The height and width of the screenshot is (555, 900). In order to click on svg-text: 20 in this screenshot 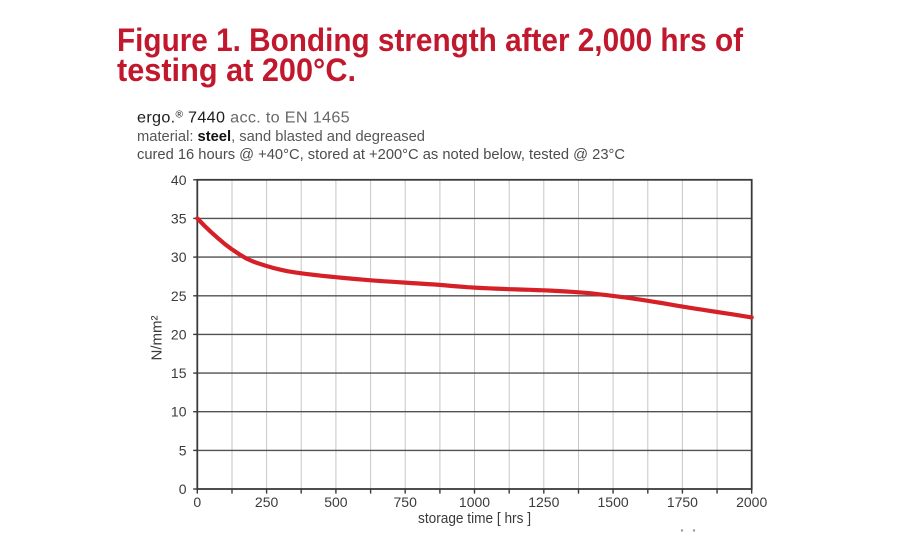, I will do `click(179, 334)`.